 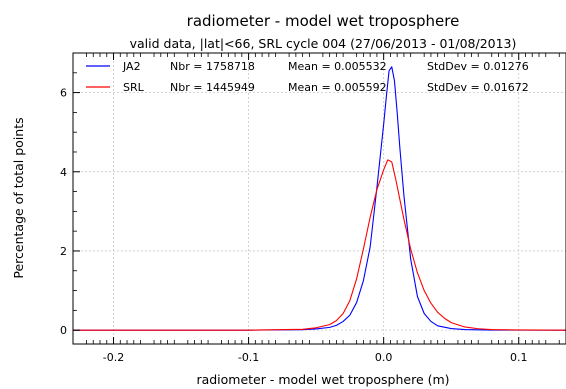 I want to click on legend-label-srl: SRL, so click(x=134, y=87).